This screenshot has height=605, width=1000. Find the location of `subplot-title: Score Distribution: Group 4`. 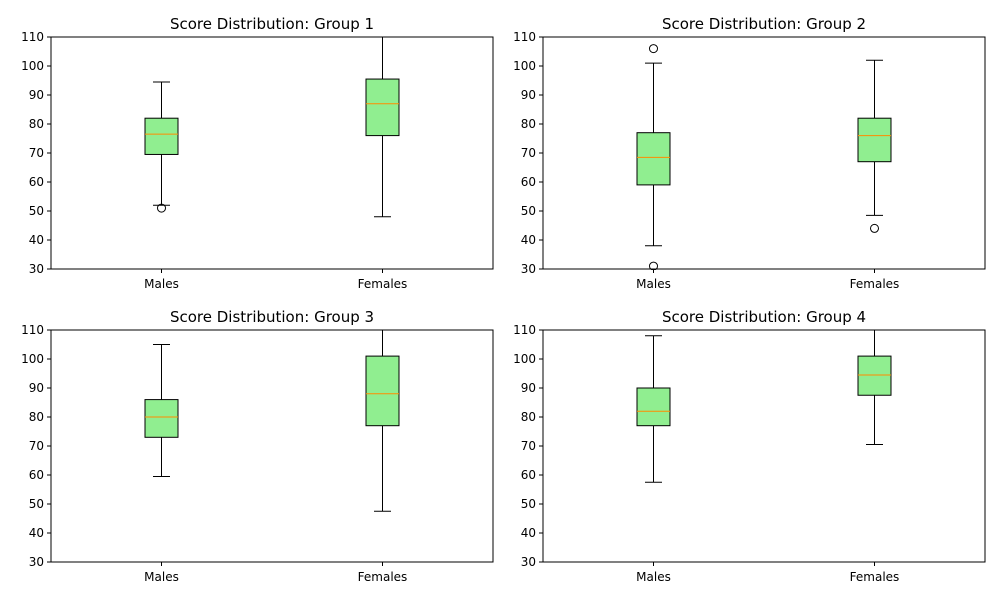

subplot-title: Score Distribution: Group 4 is located at coordinates (764, 317).